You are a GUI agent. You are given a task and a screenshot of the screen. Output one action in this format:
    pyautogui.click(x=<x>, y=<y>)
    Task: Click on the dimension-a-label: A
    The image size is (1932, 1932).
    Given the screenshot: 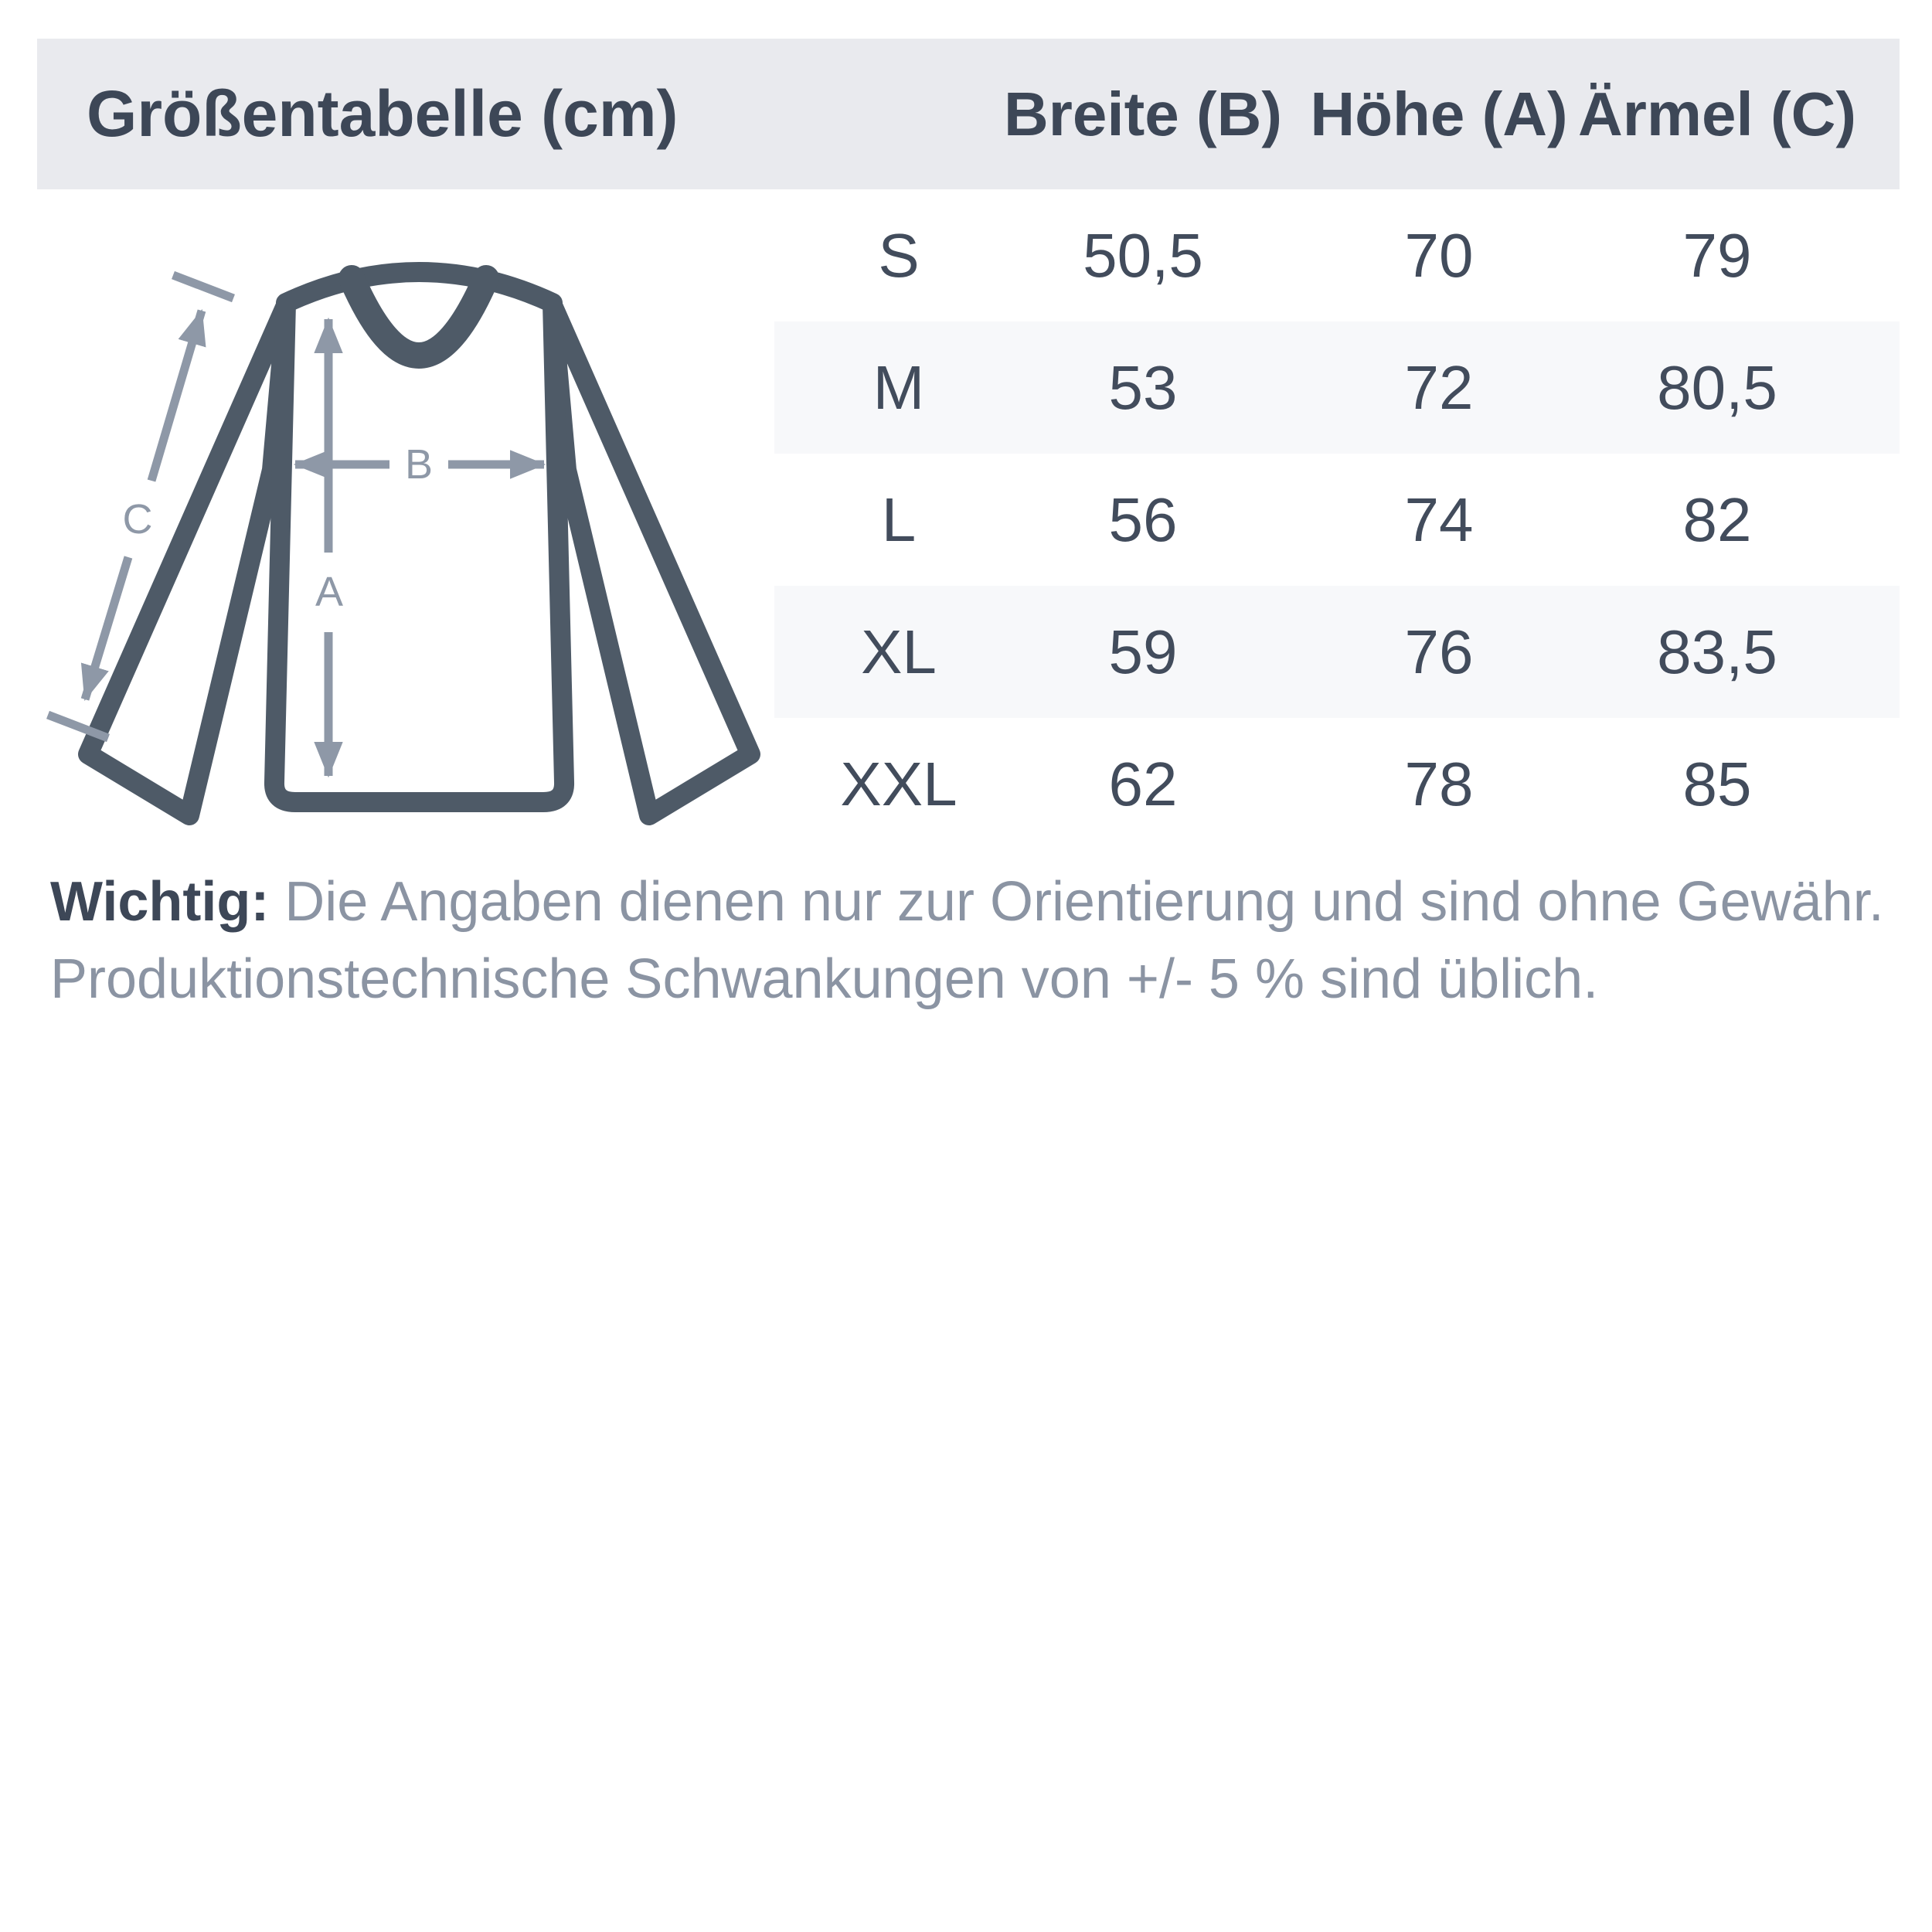 What is the action you would take?
    pyautogui.click(x=329, y=592)
    